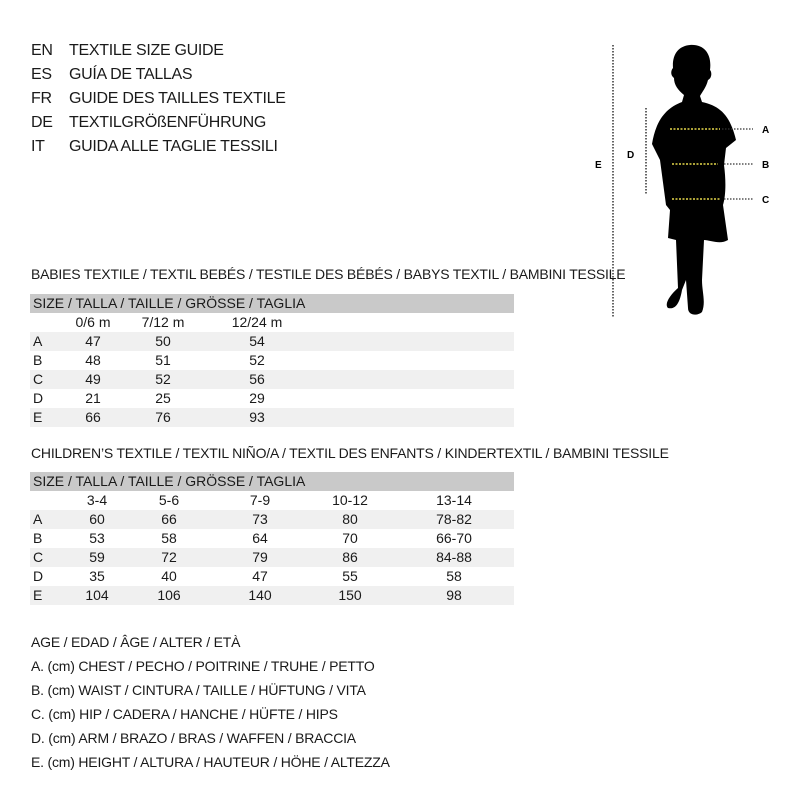  What do you see at coordinates (136, 642) in the screenshot?
I see `legend-age: AGE / EDAD / ÂGE / ALTER / ETÀ` at bounding box center [136, 642].